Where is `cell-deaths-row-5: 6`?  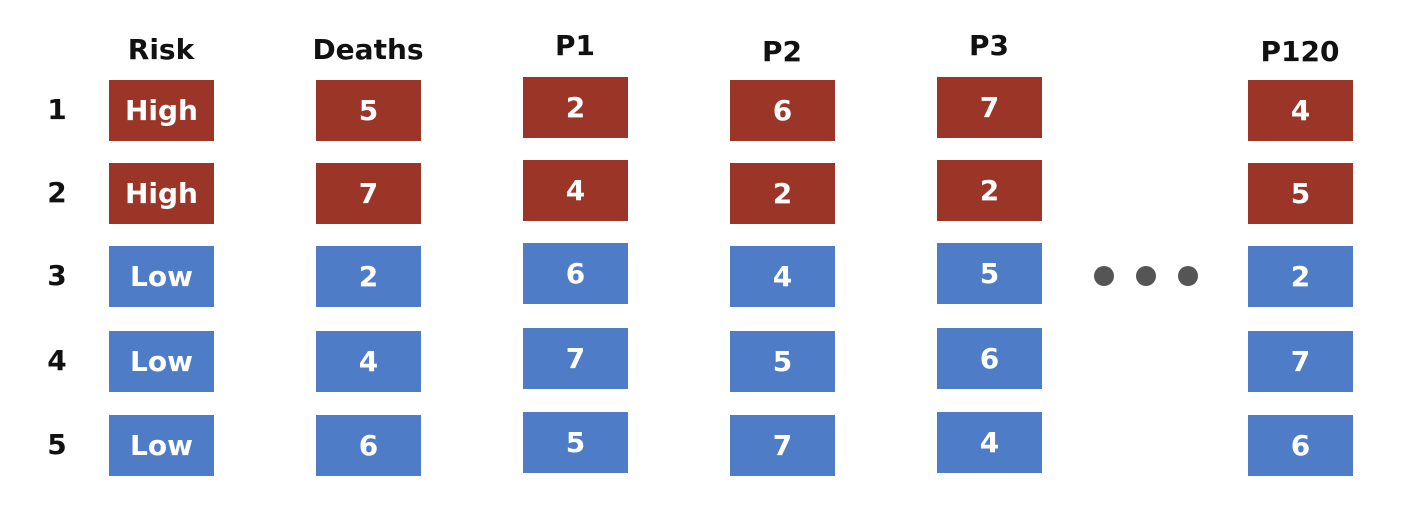 cell-deaths-row-5: 6 is located at coordinates (368, 445).